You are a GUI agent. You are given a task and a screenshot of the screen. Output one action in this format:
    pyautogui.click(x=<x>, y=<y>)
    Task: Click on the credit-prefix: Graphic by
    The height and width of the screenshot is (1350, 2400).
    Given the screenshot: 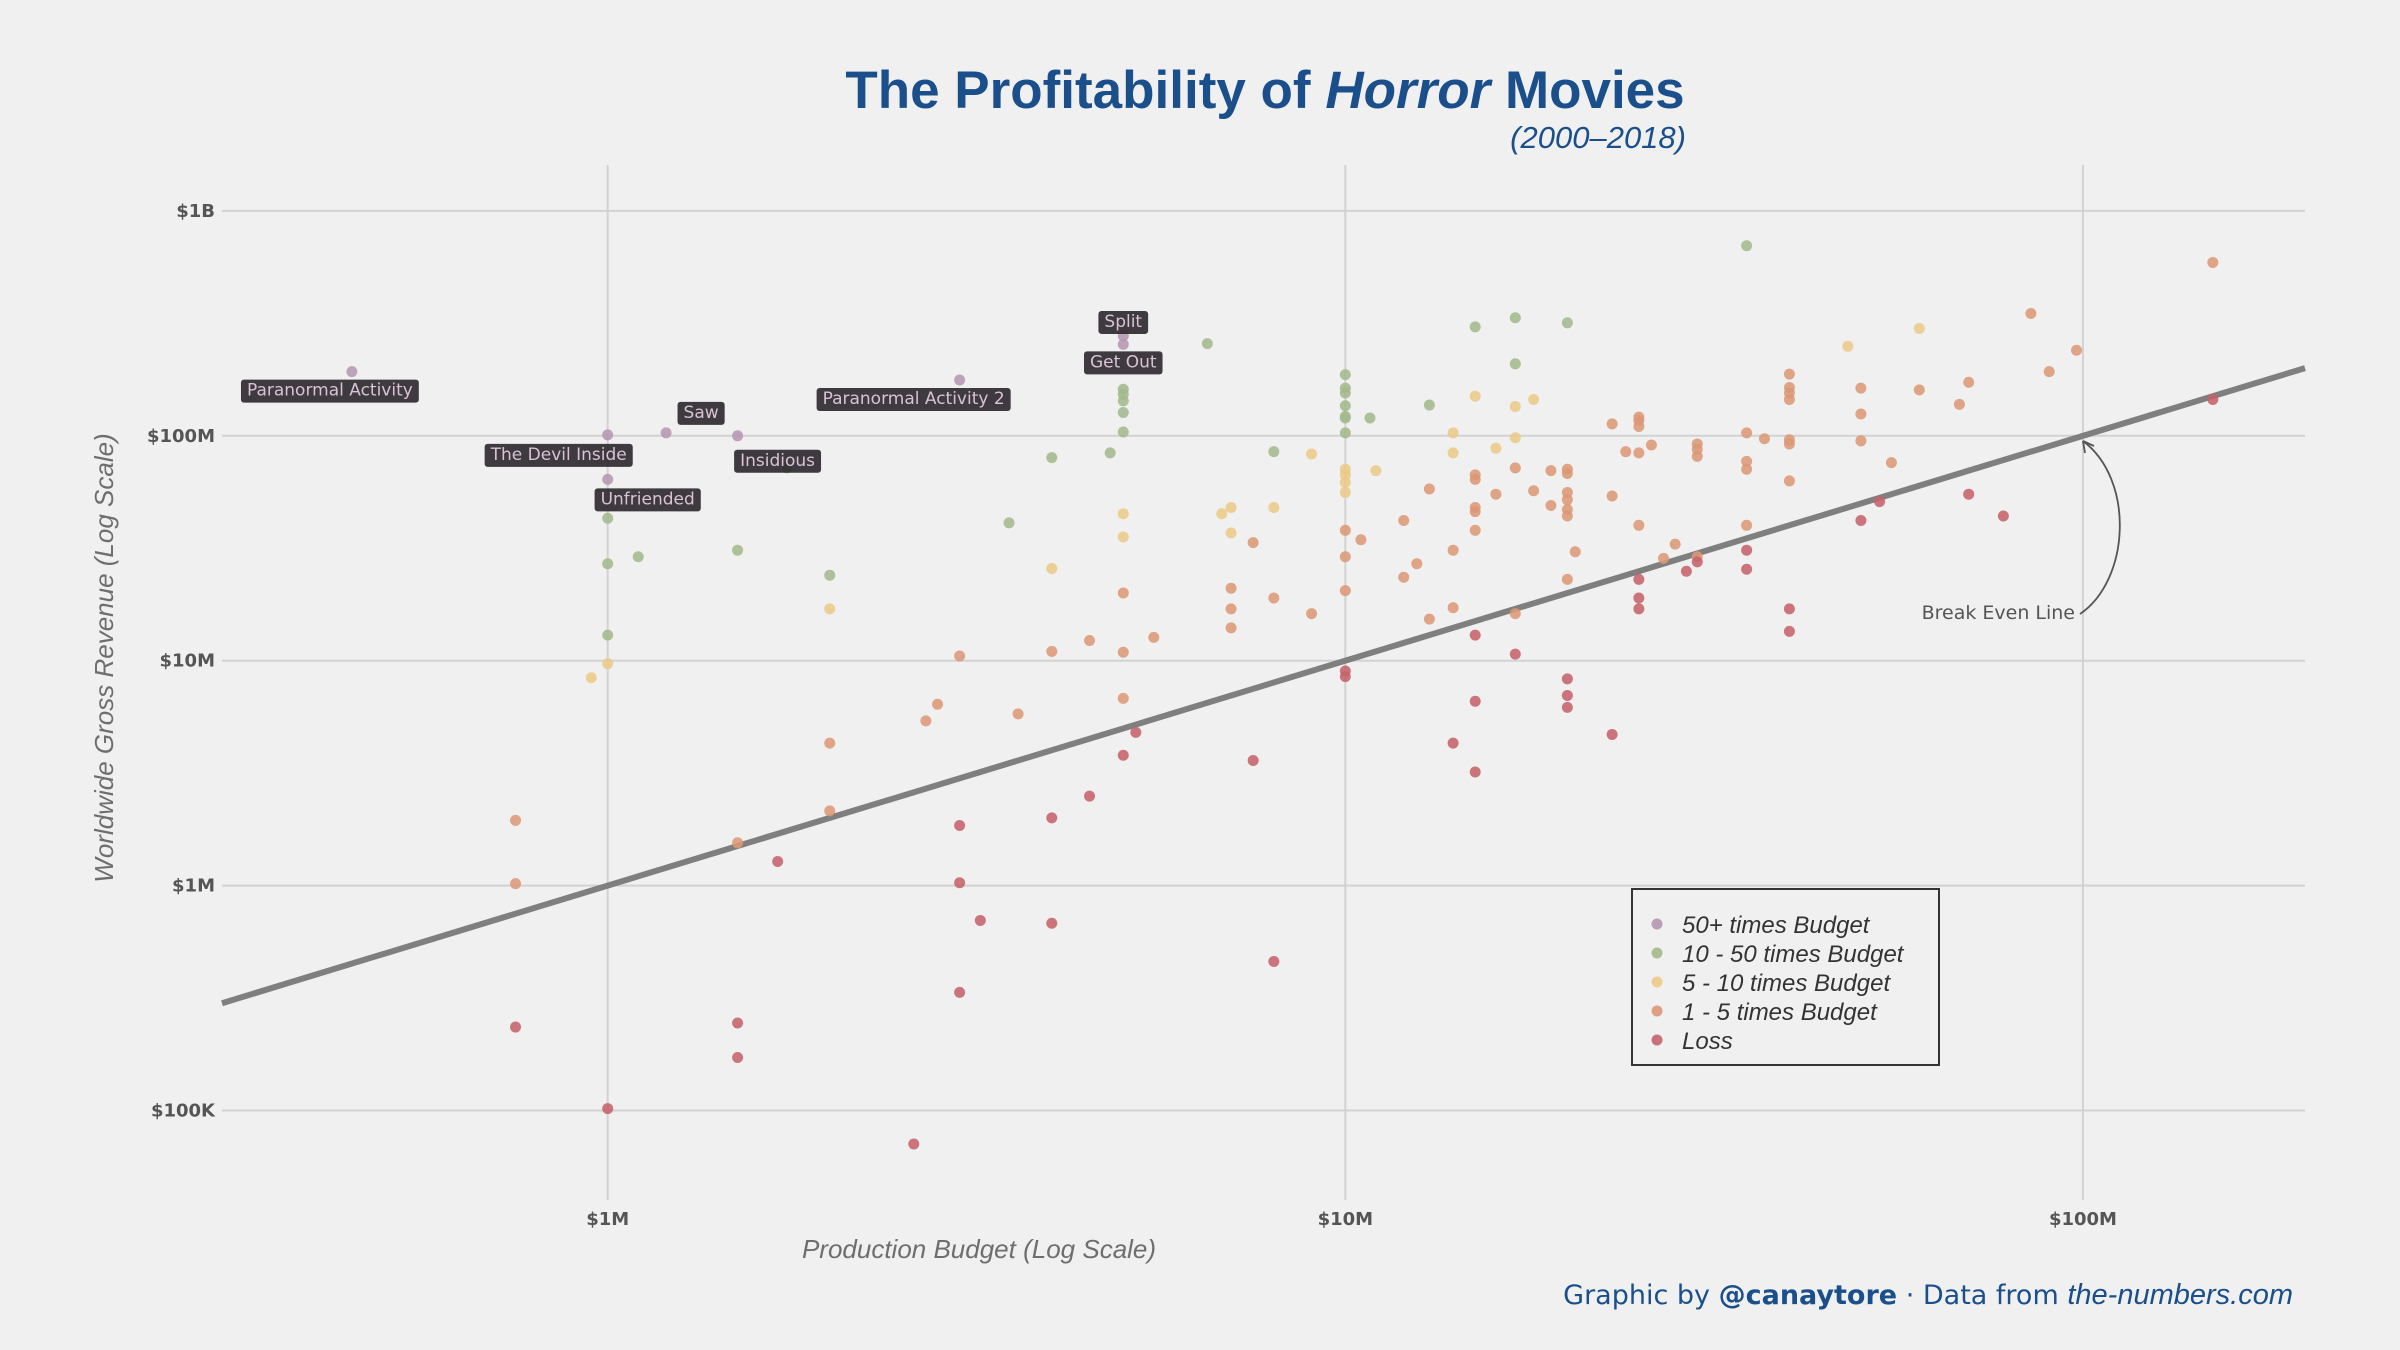 What is the action you would take?
    pyautogui.click(x=1640, y=1295)
    